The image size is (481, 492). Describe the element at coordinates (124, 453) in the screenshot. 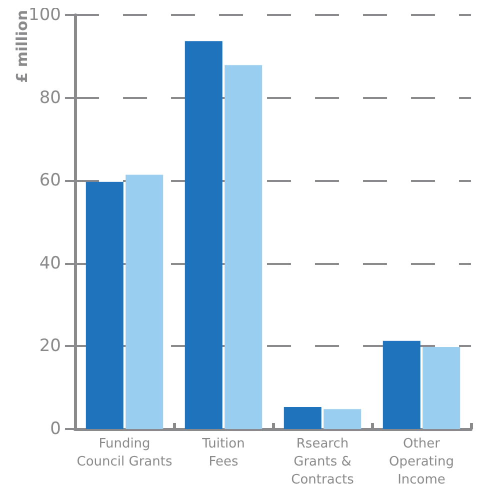

I see `x-tick-label: Funding Council Grants` at that location.